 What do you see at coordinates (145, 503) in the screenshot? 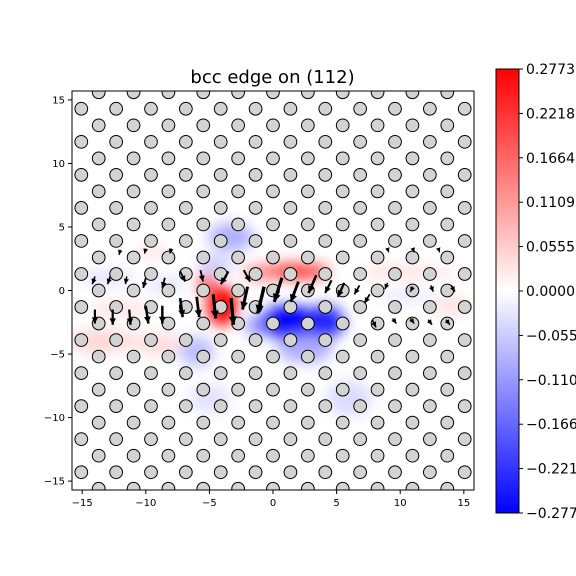
I see `x-tick-label: −10` at bounding box center [145, 503].